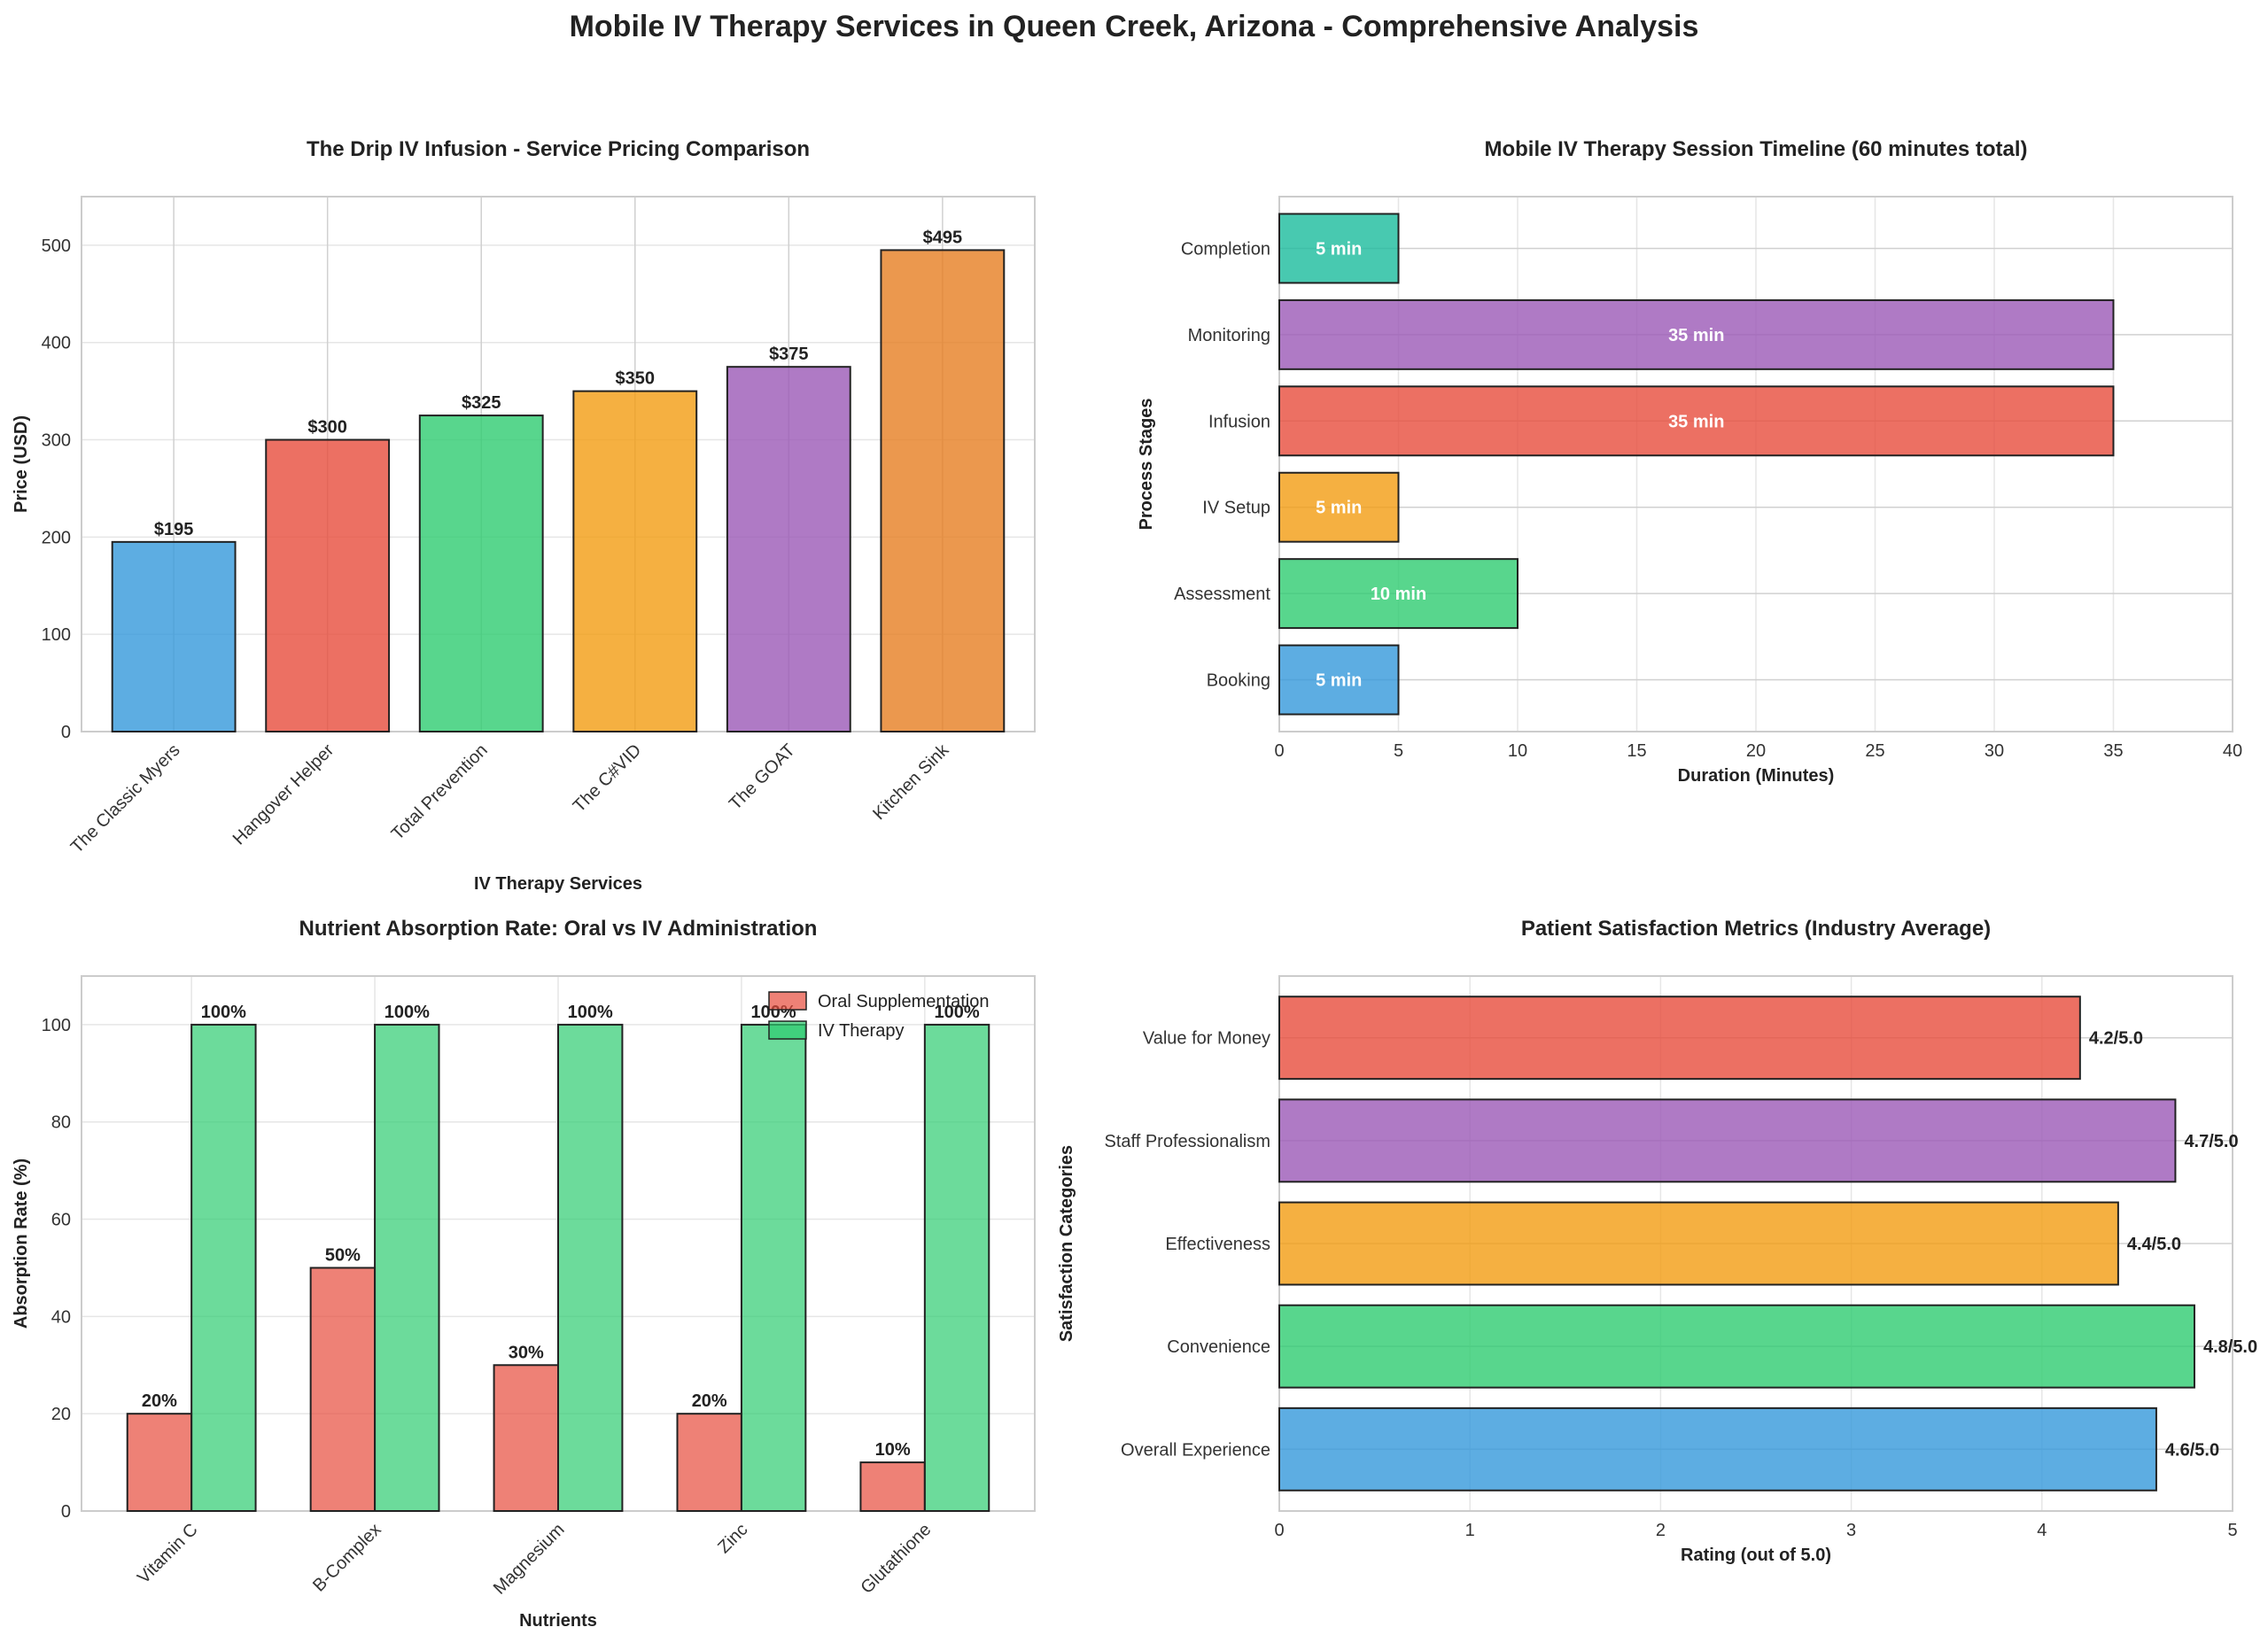 The image size is (2268, 1635). What do you see at coordinates (1188, 1142) in the screenshot?
I see `y-tick-label: Staff Professionalism` at bounding box center [1188, 1142].